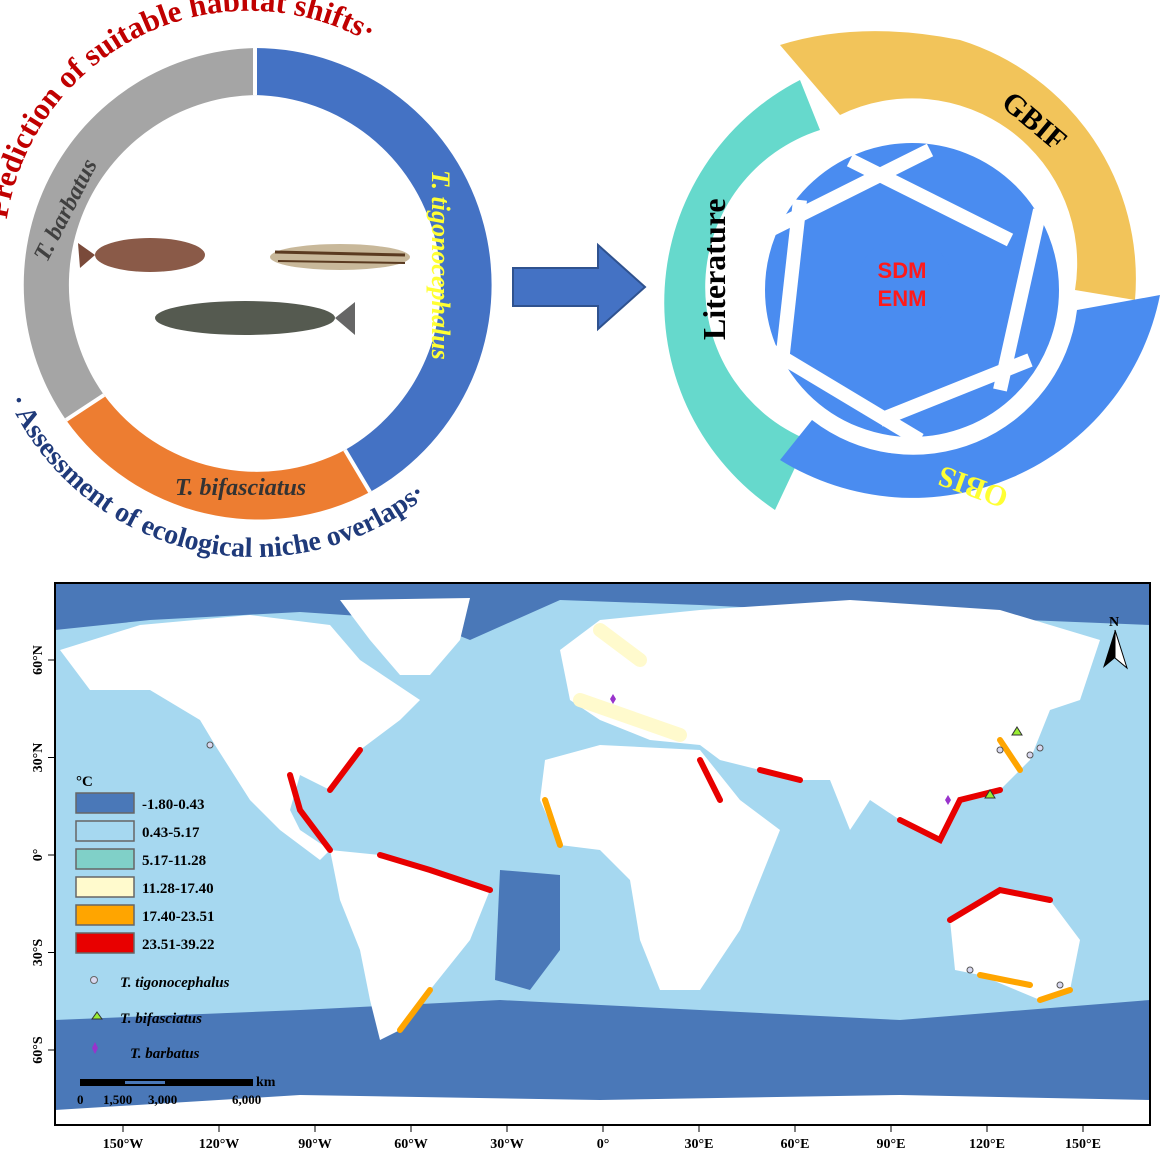  I want to click on label-literature: Literature, so click(714, 269).